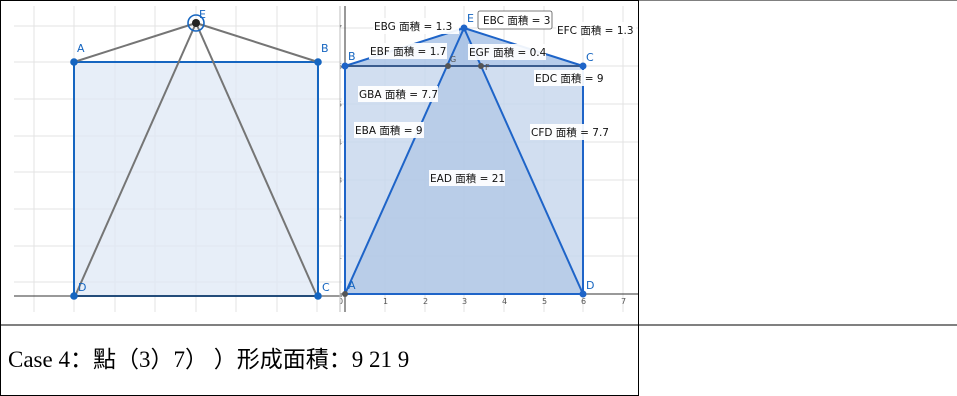 The height and width of the screenshot is (396, 957). I want to click on y-tick-labels: 1 2 3 4 5 6 7, so click(339, 142).